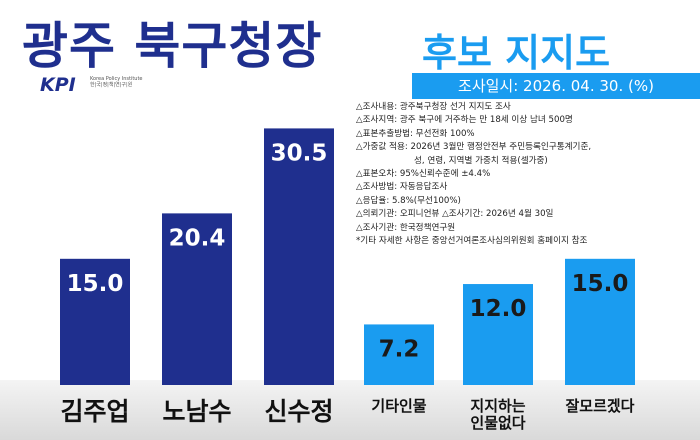 The image size is (700, 440). What do you see at coordinates (299, 153) in the screenshot?
I see `value-label-3: 30.5` at bounding box center [299, 153].